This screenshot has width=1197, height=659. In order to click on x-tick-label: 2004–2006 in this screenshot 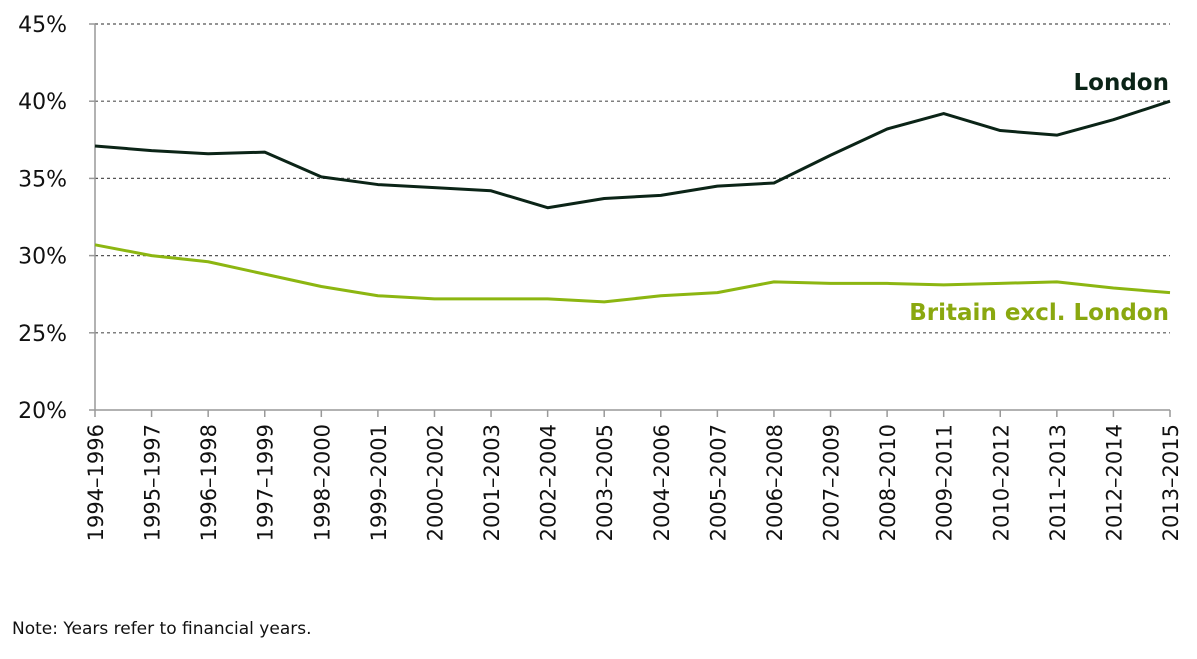, I will do `click(662, 482)`.